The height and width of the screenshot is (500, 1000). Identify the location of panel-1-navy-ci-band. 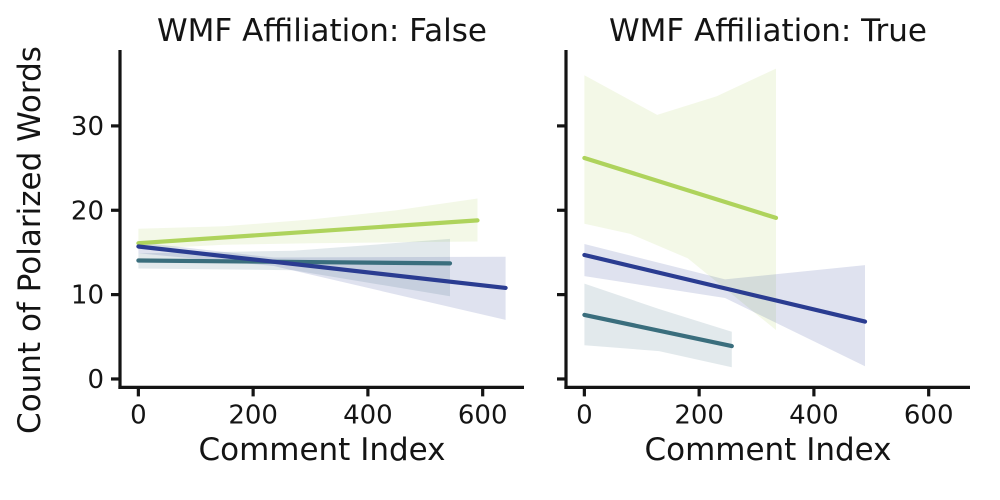
(724, 305).